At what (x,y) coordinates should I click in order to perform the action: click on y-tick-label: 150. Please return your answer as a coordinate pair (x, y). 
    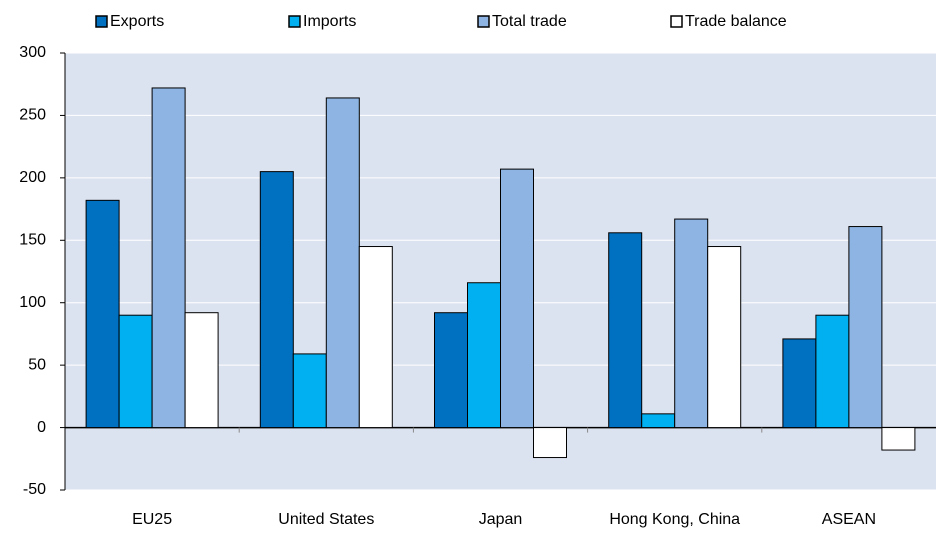
    Looking at the image, I should click on (32, 240).